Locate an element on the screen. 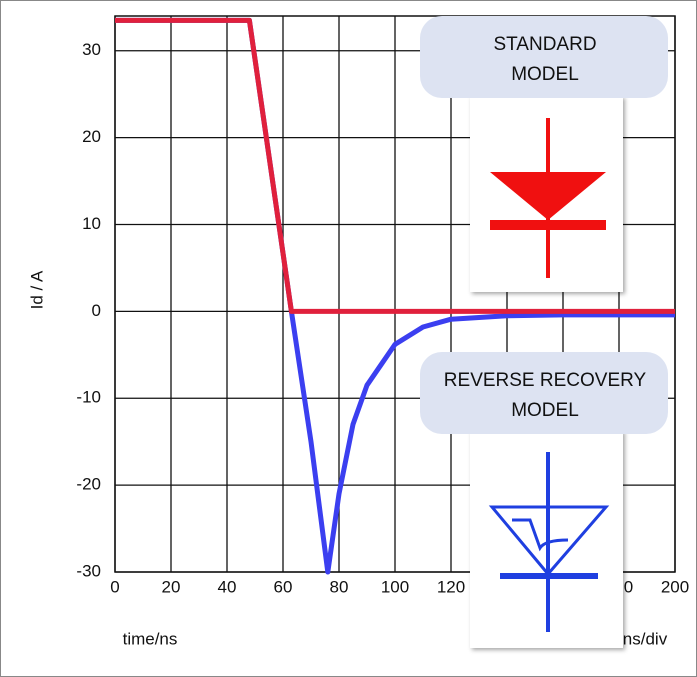 This screenshot has height=677, width=697. reverse-label-box is located at coordinates (544, 393).